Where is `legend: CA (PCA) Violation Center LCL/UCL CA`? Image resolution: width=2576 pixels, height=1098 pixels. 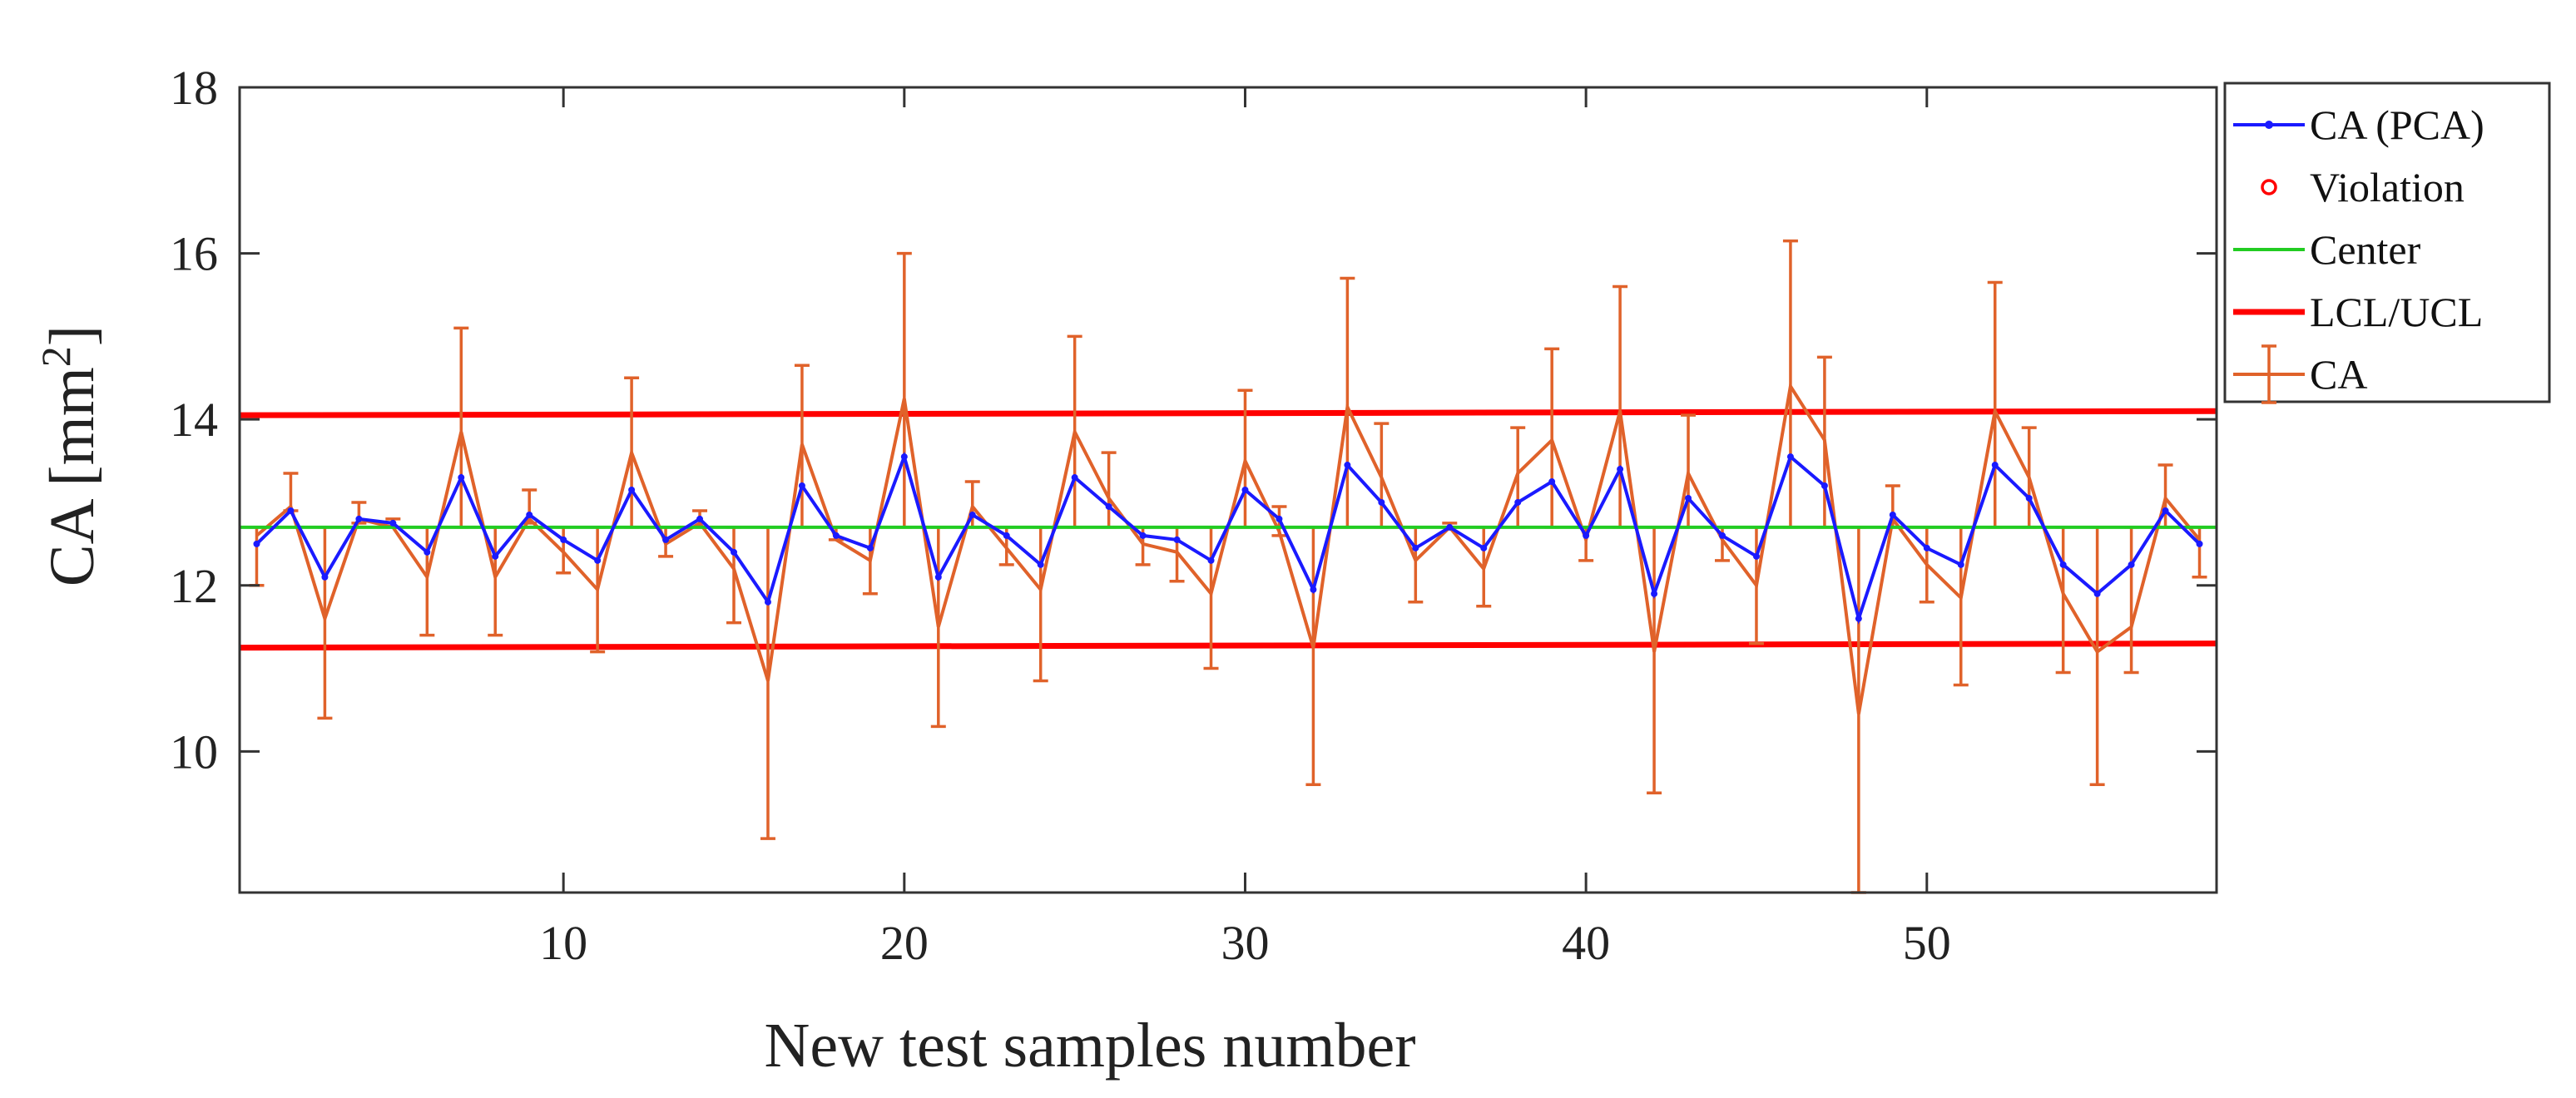 legend: CA (PCA) Violation Center LCL/UCL CA is located at coordinates (2387, 243).